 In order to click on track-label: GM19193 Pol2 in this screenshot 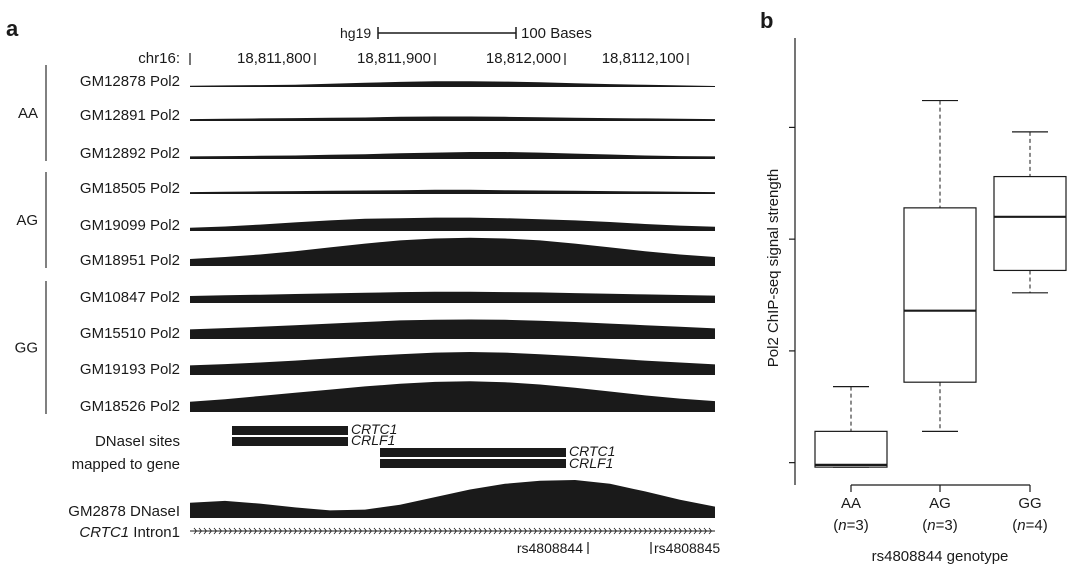, I will do `click(130, 369)`.